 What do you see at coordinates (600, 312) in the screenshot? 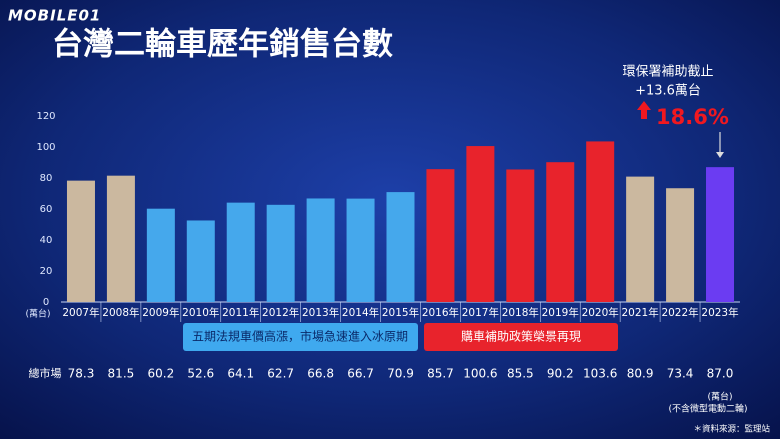
I see `x-tick-label: 2020年` at bounding box center [600, 312].